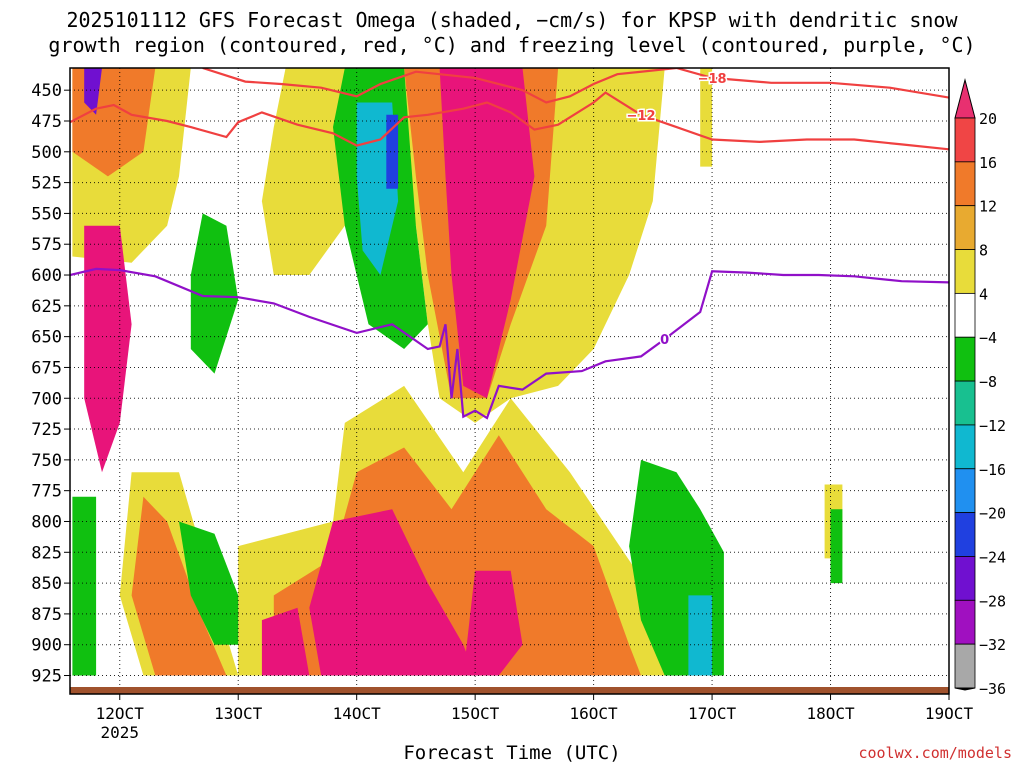 This screenshot has width=1024, height=768. What do you see at coordinates (512, 753) in the screenshot?
I see `x-axis-title: Forecast Time (UTC)` at bounding box center [512, 753].